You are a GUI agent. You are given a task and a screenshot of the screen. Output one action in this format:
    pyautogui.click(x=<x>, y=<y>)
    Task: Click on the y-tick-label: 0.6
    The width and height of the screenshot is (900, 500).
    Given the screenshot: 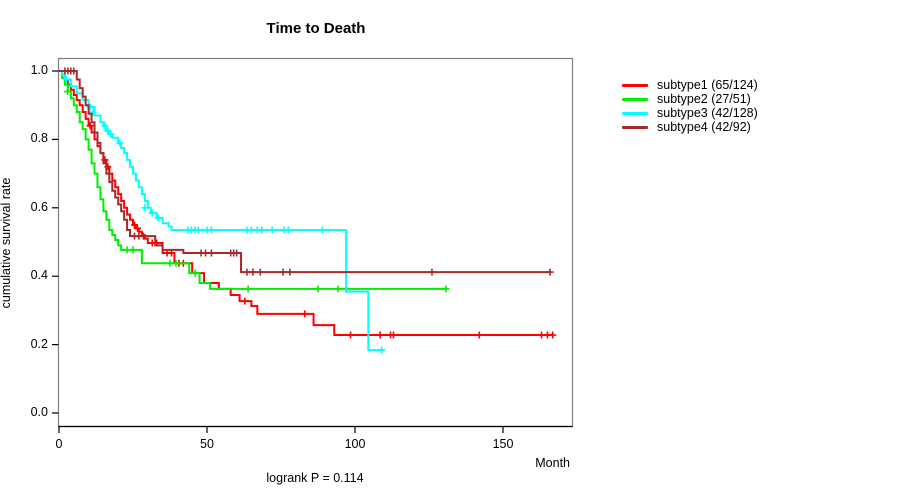 What is the action you would take?
    pyautogui.click(x=39, y=206)
    